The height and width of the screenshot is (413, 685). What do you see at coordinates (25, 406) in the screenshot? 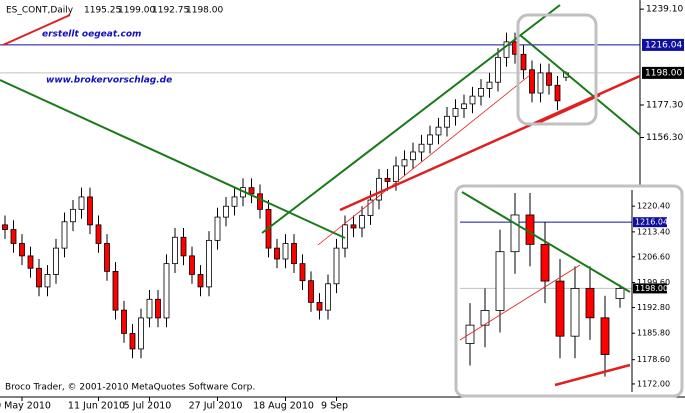
I see `x-tick-label: 20 May 2010` at bounding box center [25, 406].